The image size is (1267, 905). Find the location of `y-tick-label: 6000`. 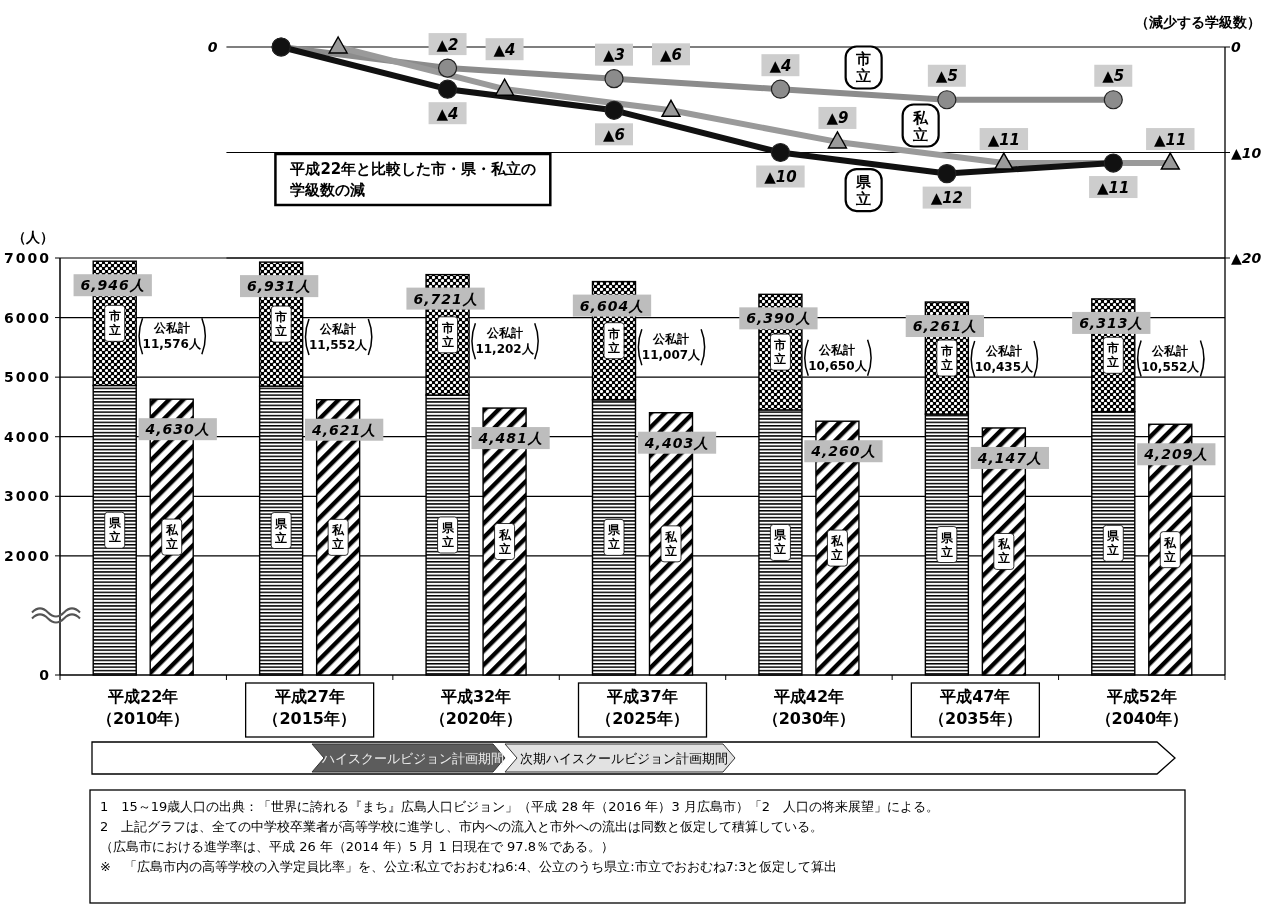

y-tick-label: 6000 is located at coordinates (27, 317).